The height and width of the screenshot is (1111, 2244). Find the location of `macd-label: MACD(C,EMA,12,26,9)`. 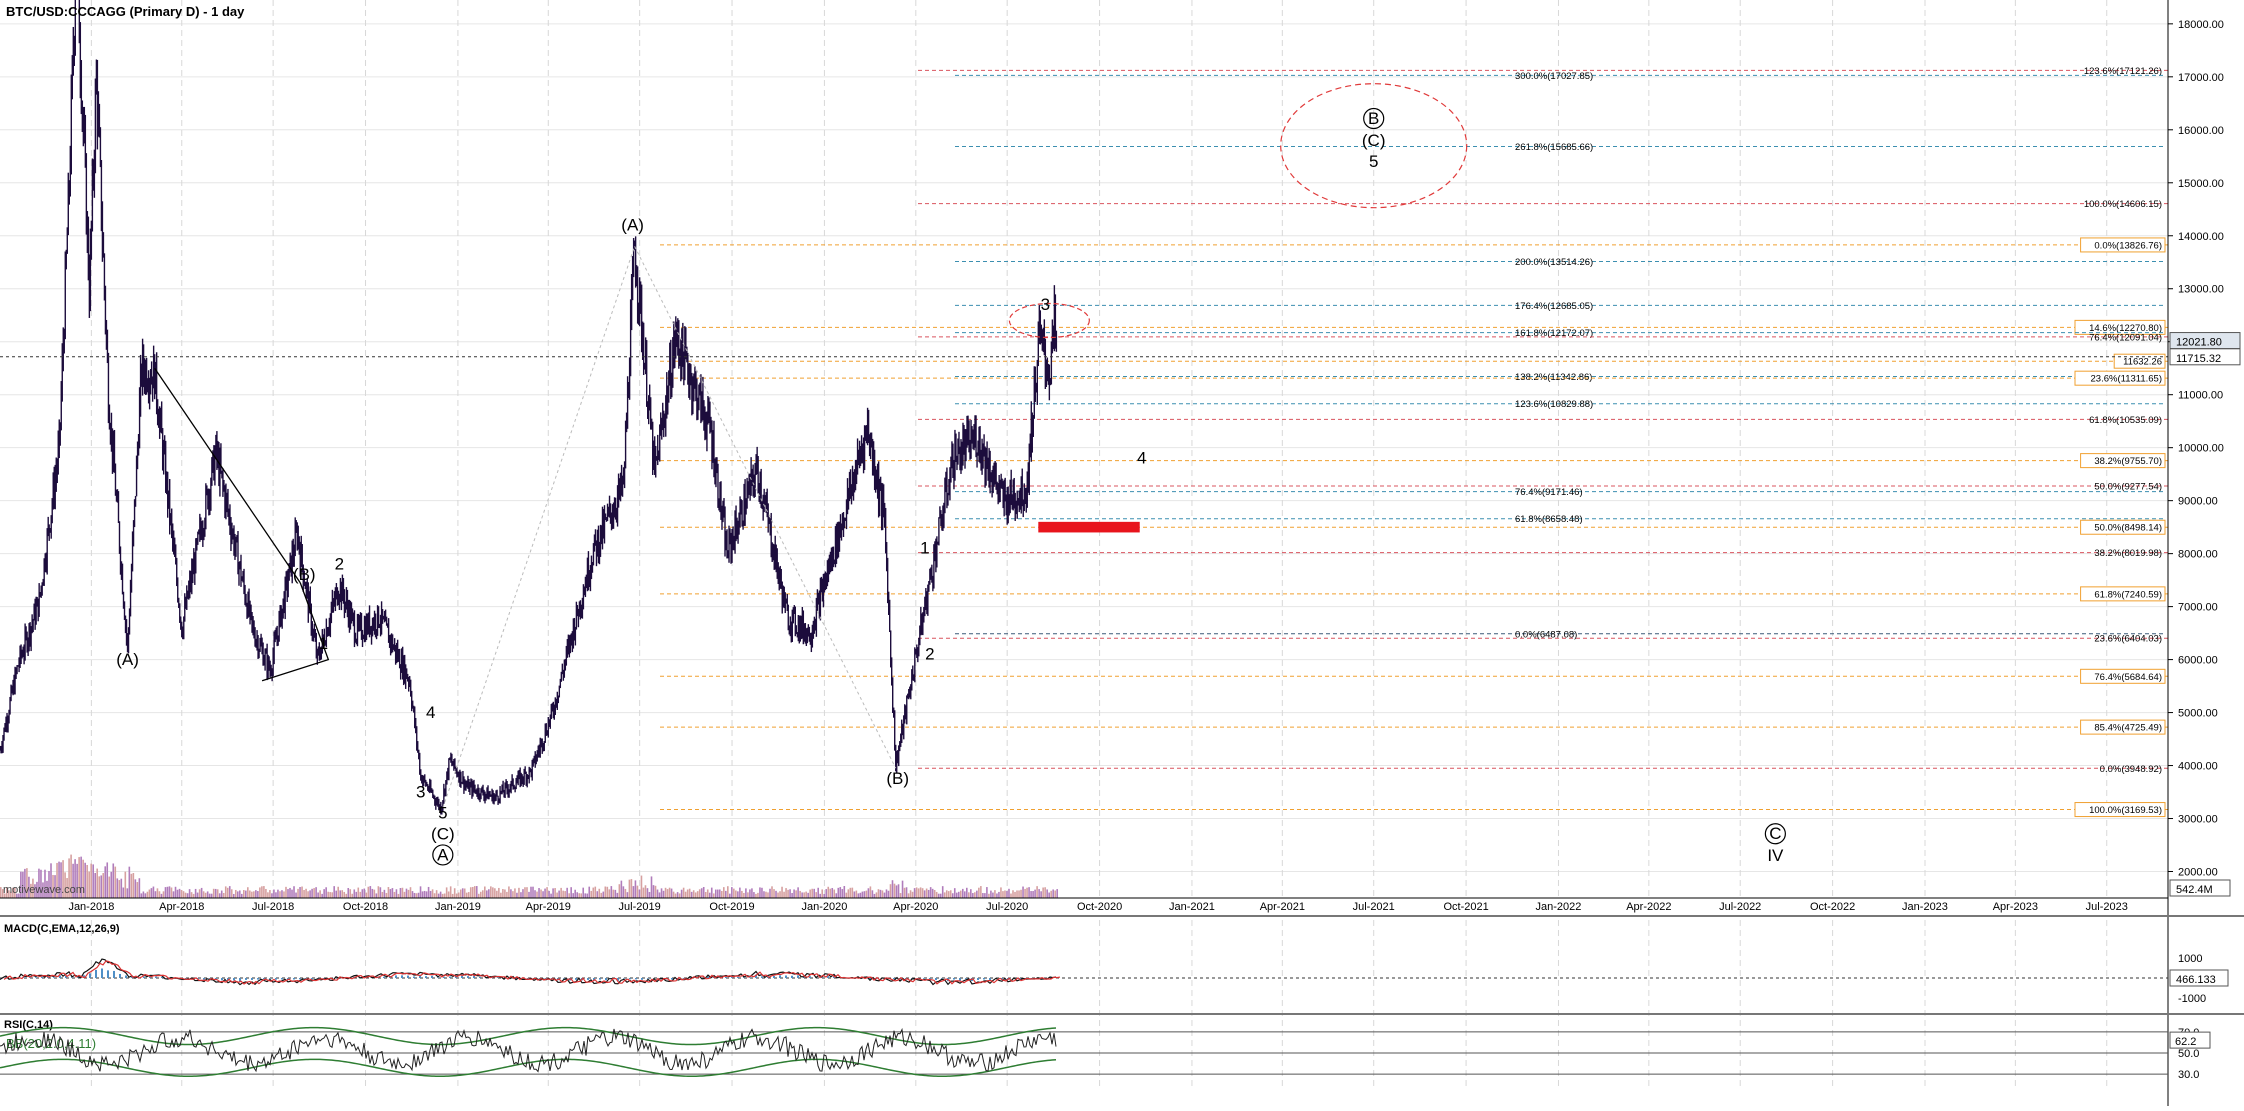

macd-label: MACD(C,EMA,12,26,9) is located at coordinates (62, 929).